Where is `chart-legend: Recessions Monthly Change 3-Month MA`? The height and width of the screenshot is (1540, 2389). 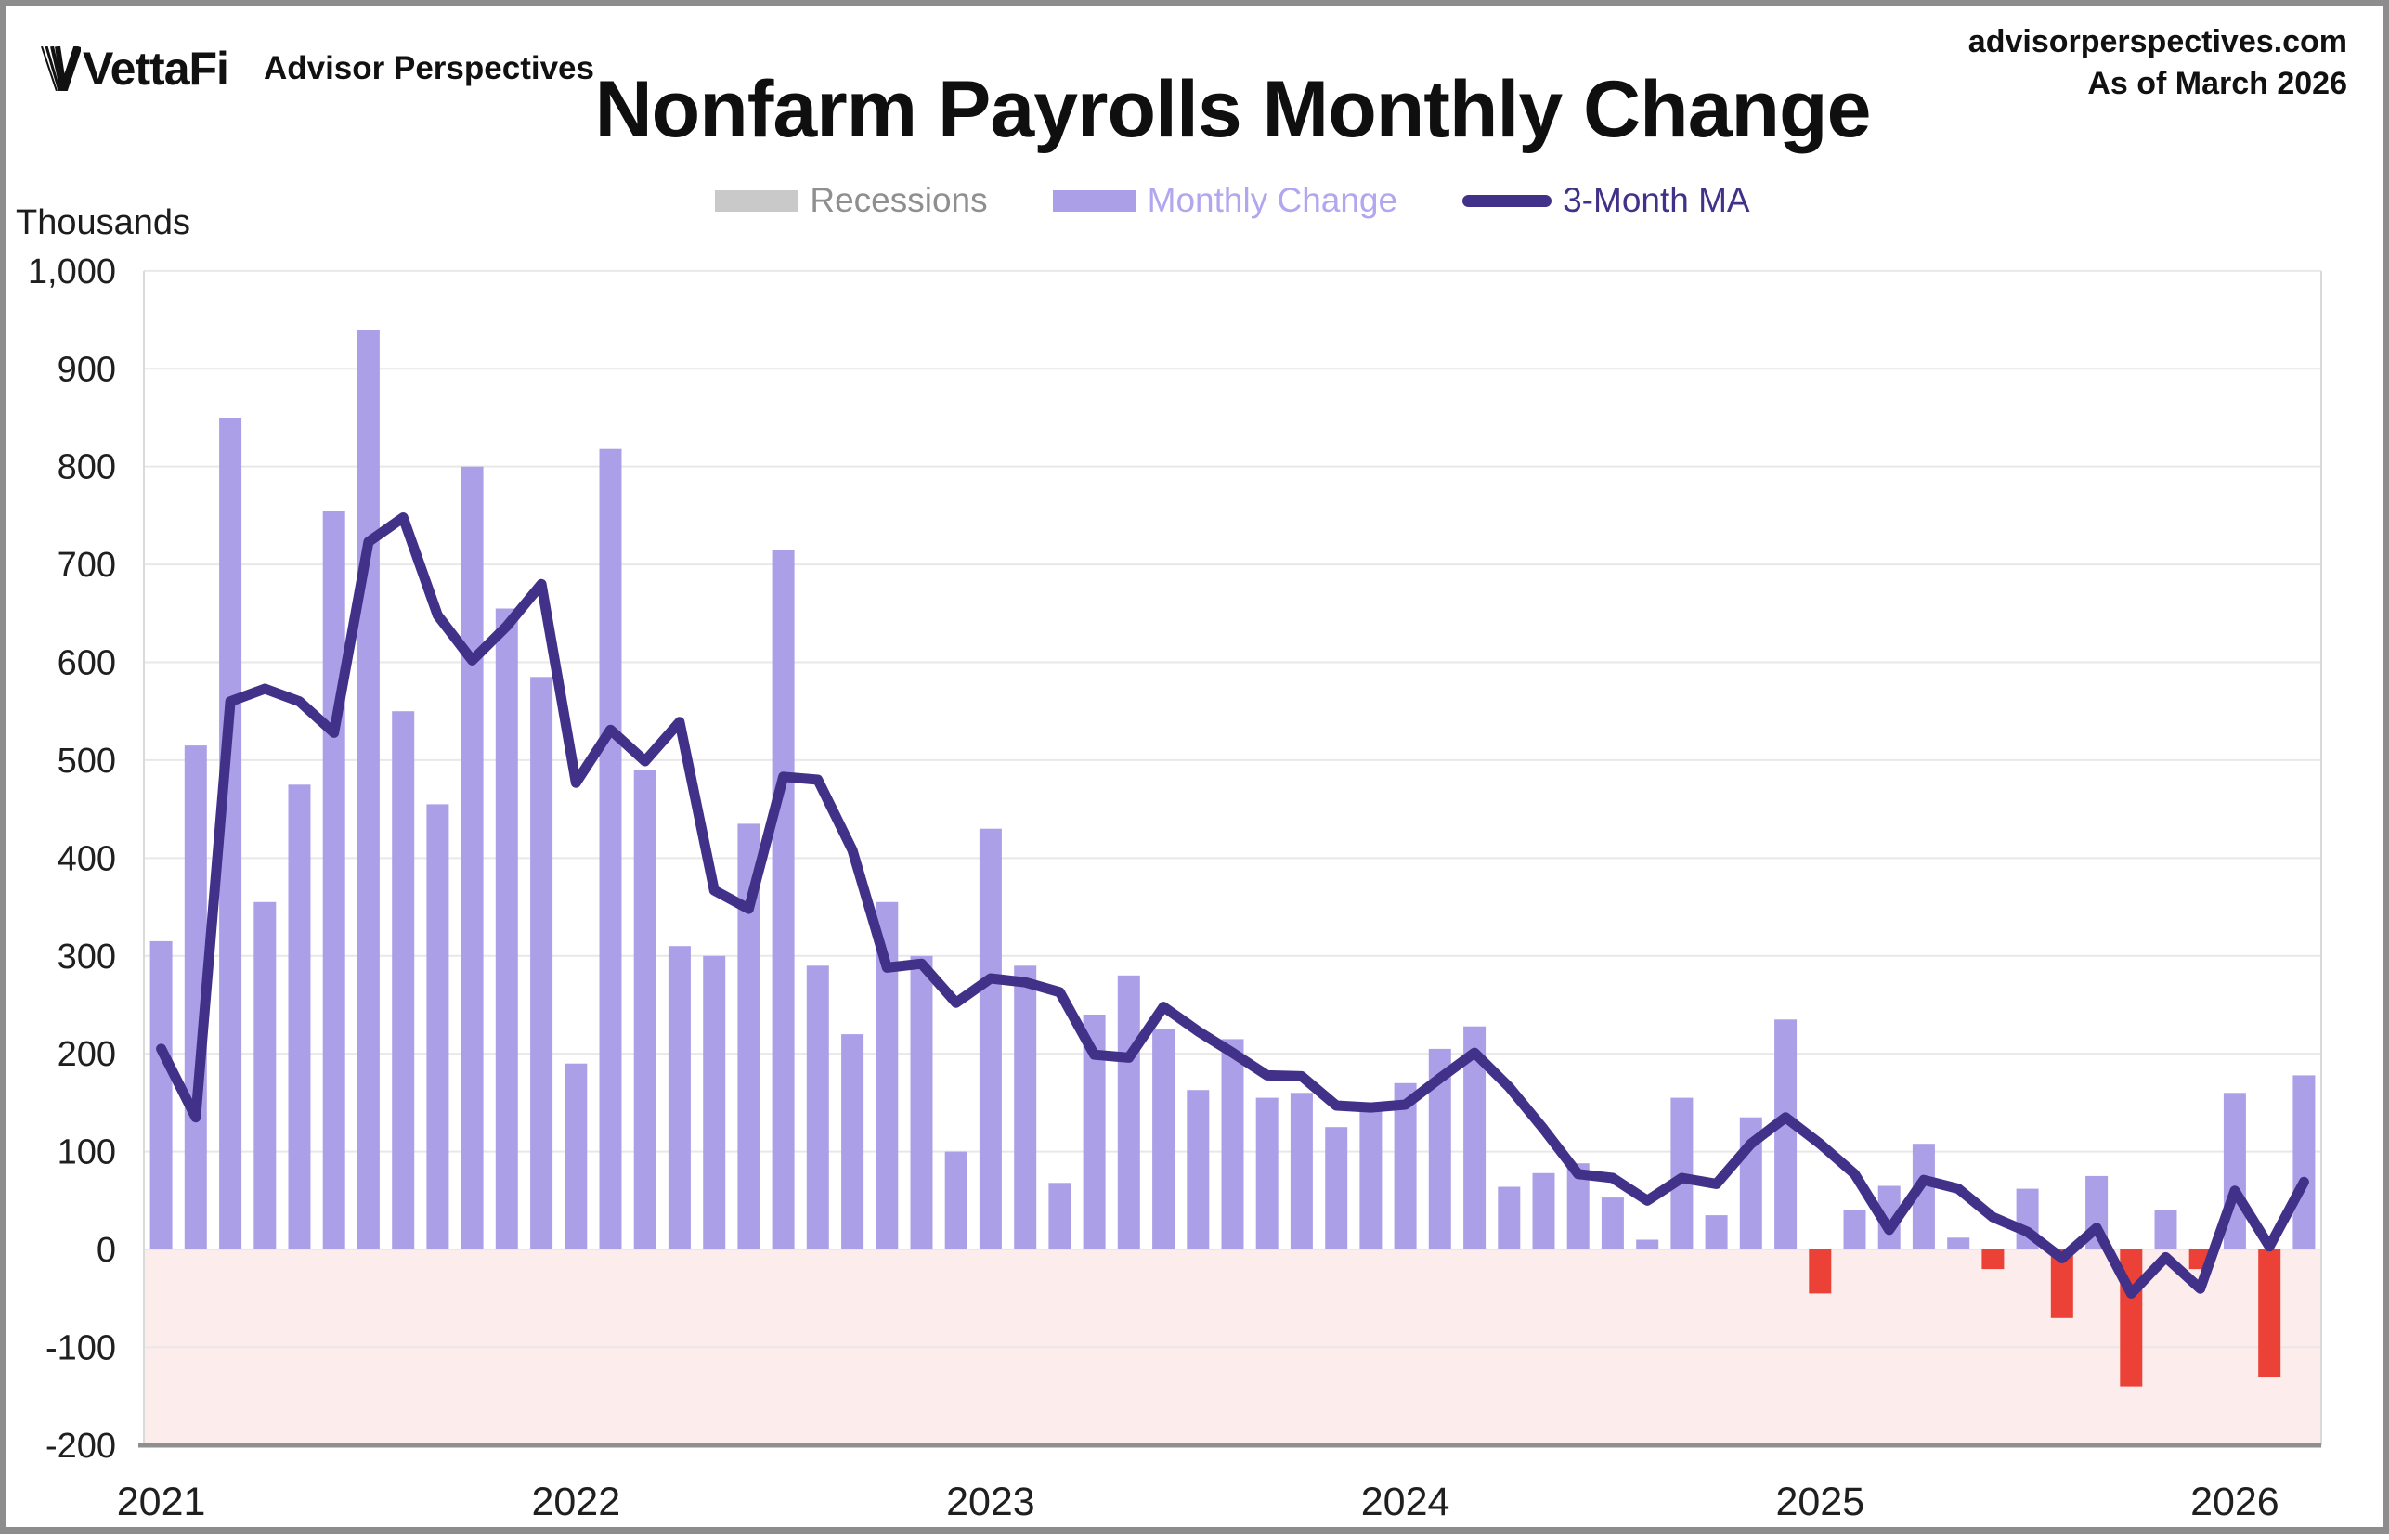
chart-legend: Recessions Monthly Change 3-Month MA is located at coordinates (1232, 201).